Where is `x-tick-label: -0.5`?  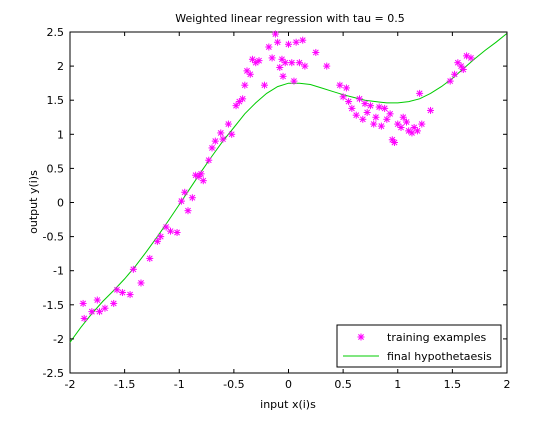
x-tick-label: -0.5 is located at coordinates (233, 384).